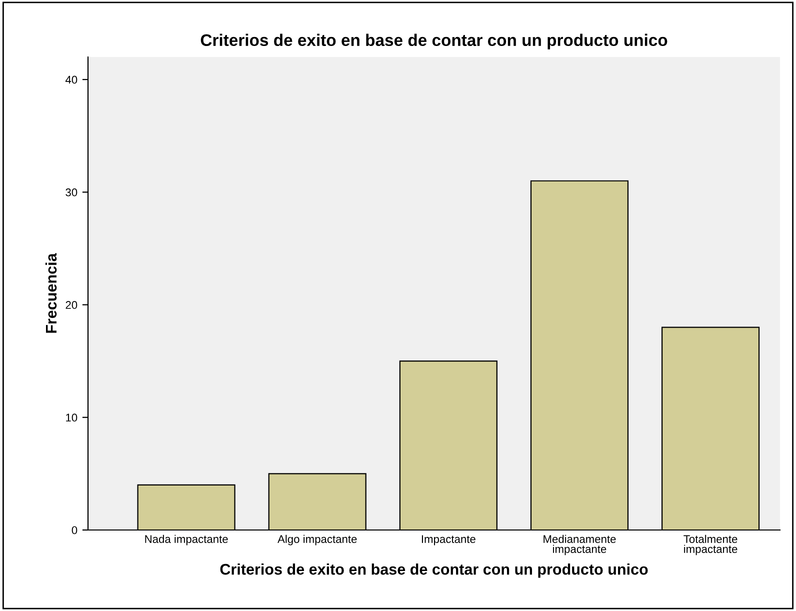  Describe the element at coordinates (72, 192) in the screenshot. I see `y-tick-label: 30` at that location.